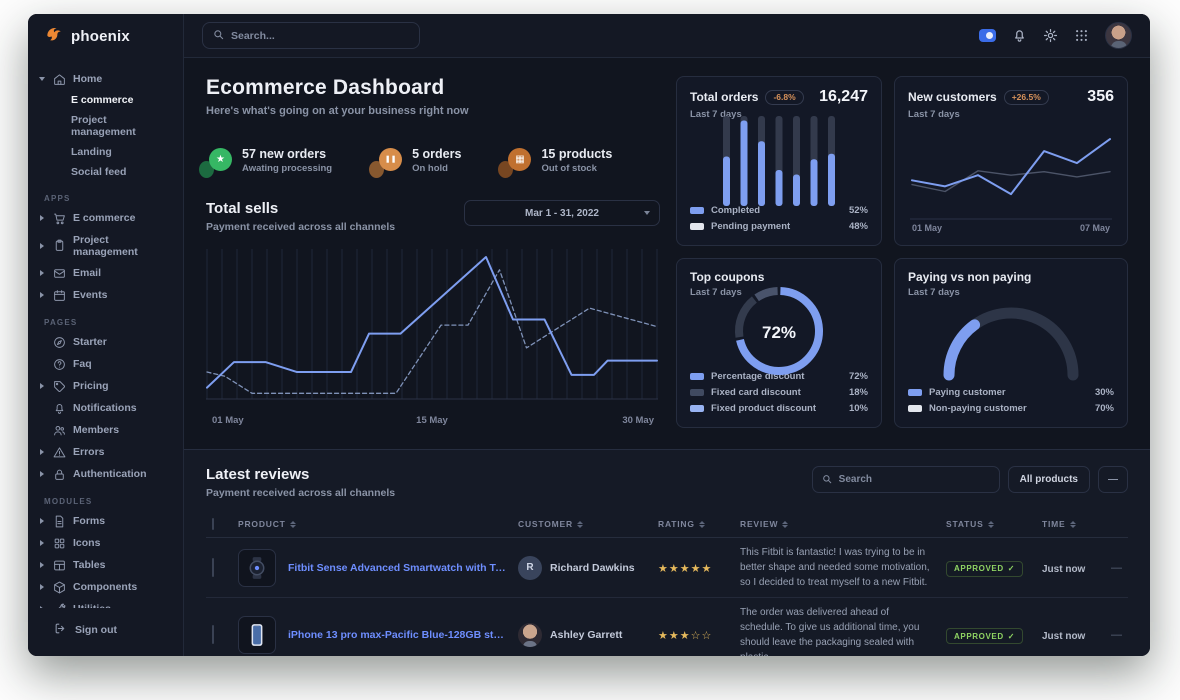 The height and width of the screenshot is (700, 1180). Describe the element at coordinates (54, 36) in the screenshot. I see `phoenix-logo-icon` at that location.